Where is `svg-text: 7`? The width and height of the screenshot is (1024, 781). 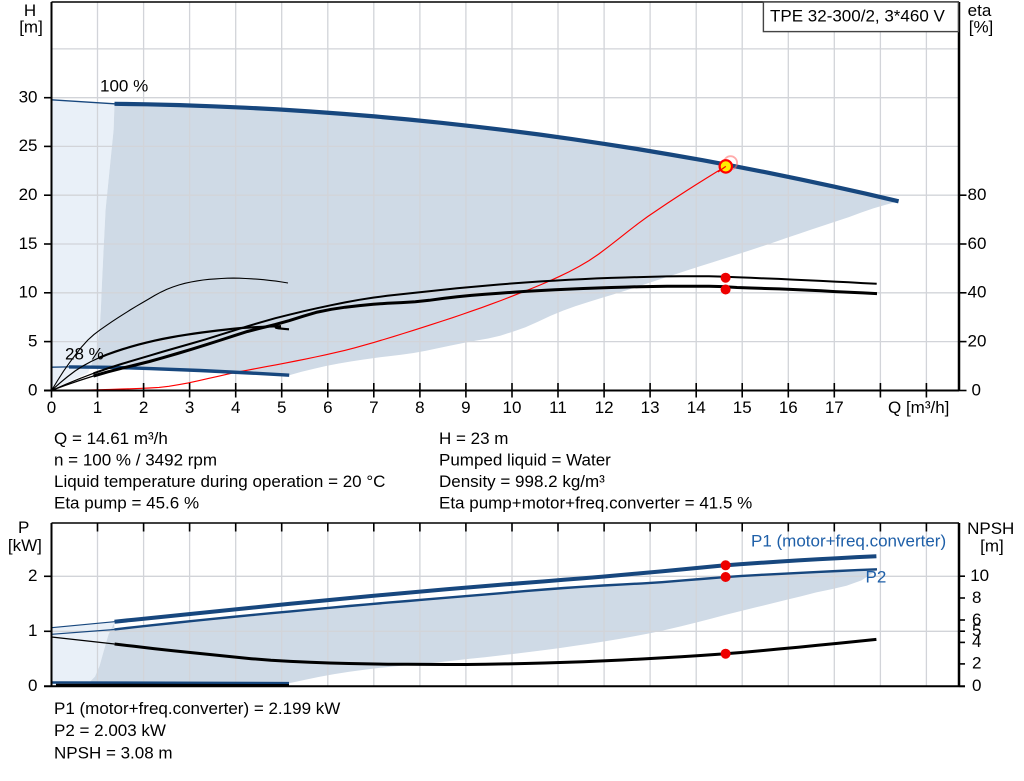 svg-text: 7 is located at coordinates (373, 407).